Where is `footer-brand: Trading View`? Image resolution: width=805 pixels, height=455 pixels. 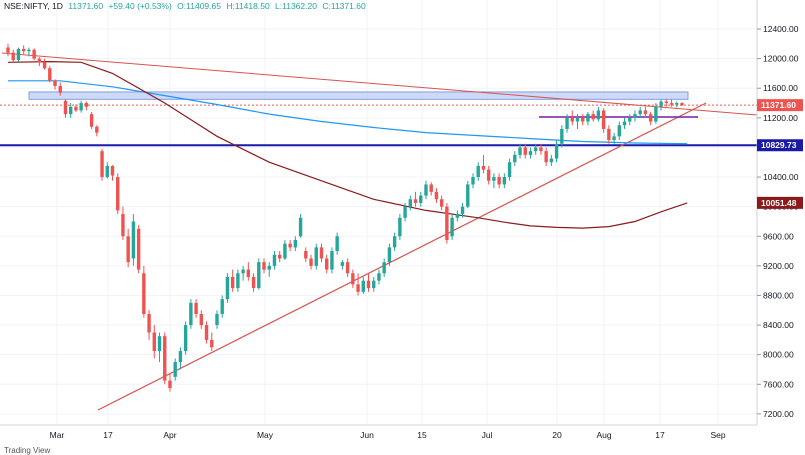
footer-brand: Trading View is located at coordinates (27, 450).